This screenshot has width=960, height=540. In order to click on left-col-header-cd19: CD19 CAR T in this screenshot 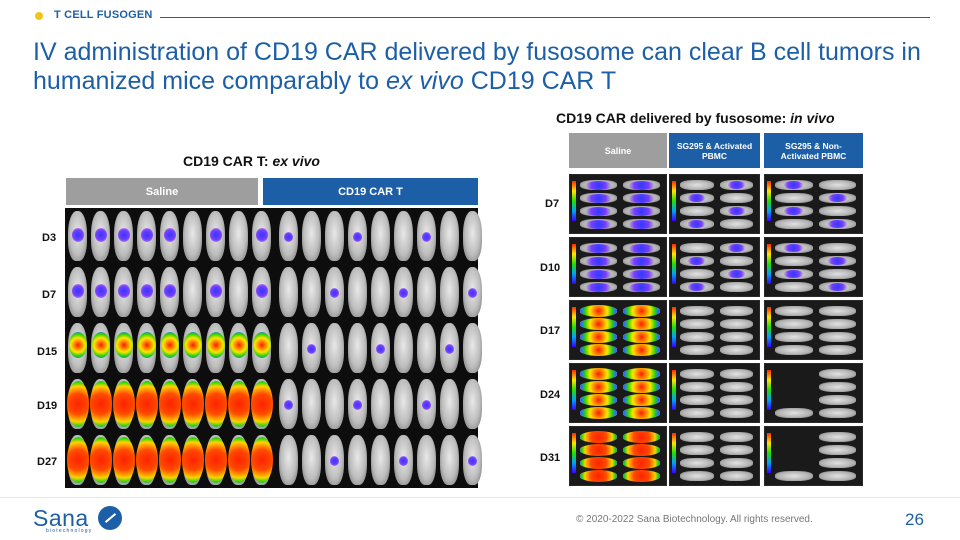, I will do `click(370, 191)`.